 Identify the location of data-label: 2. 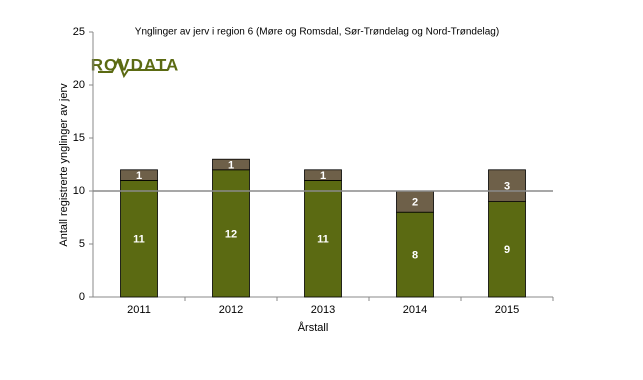
(415, 203).